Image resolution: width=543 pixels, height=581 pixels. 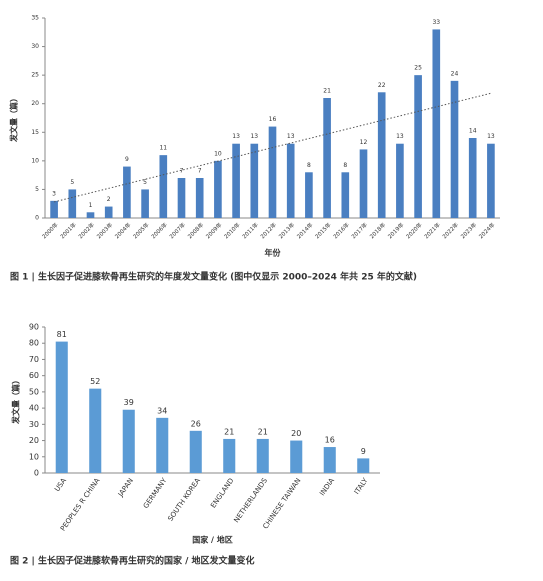 What do you see at coordinates (178, 230) in the screenshot?
I see `x-tick-label: 2007年` at bounding box center [178, 230].